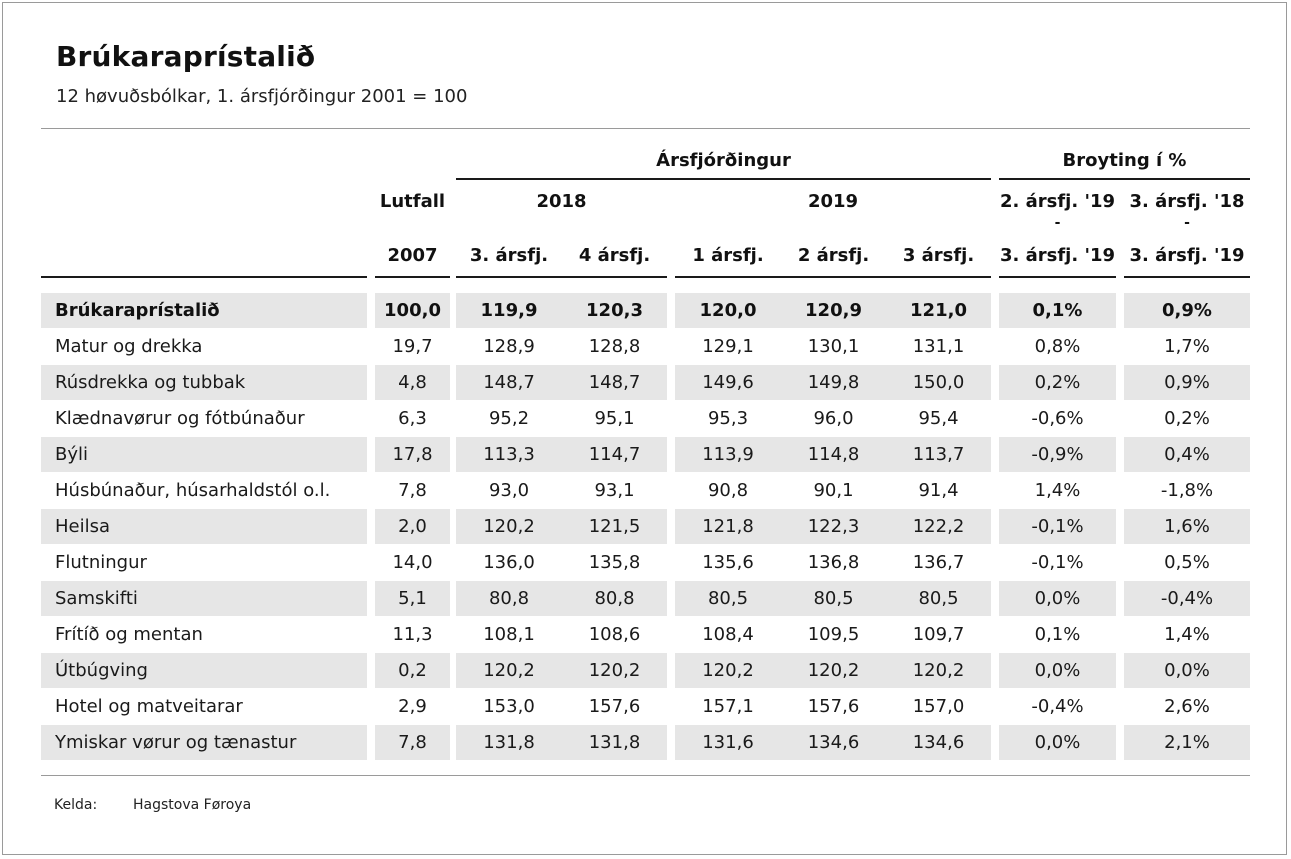 The width and height of the screenshot is (1291, 859). Describe the element at coordinates (1057, 310) in the screenshot. I see `cell-ch1: 0,1%` at that location.